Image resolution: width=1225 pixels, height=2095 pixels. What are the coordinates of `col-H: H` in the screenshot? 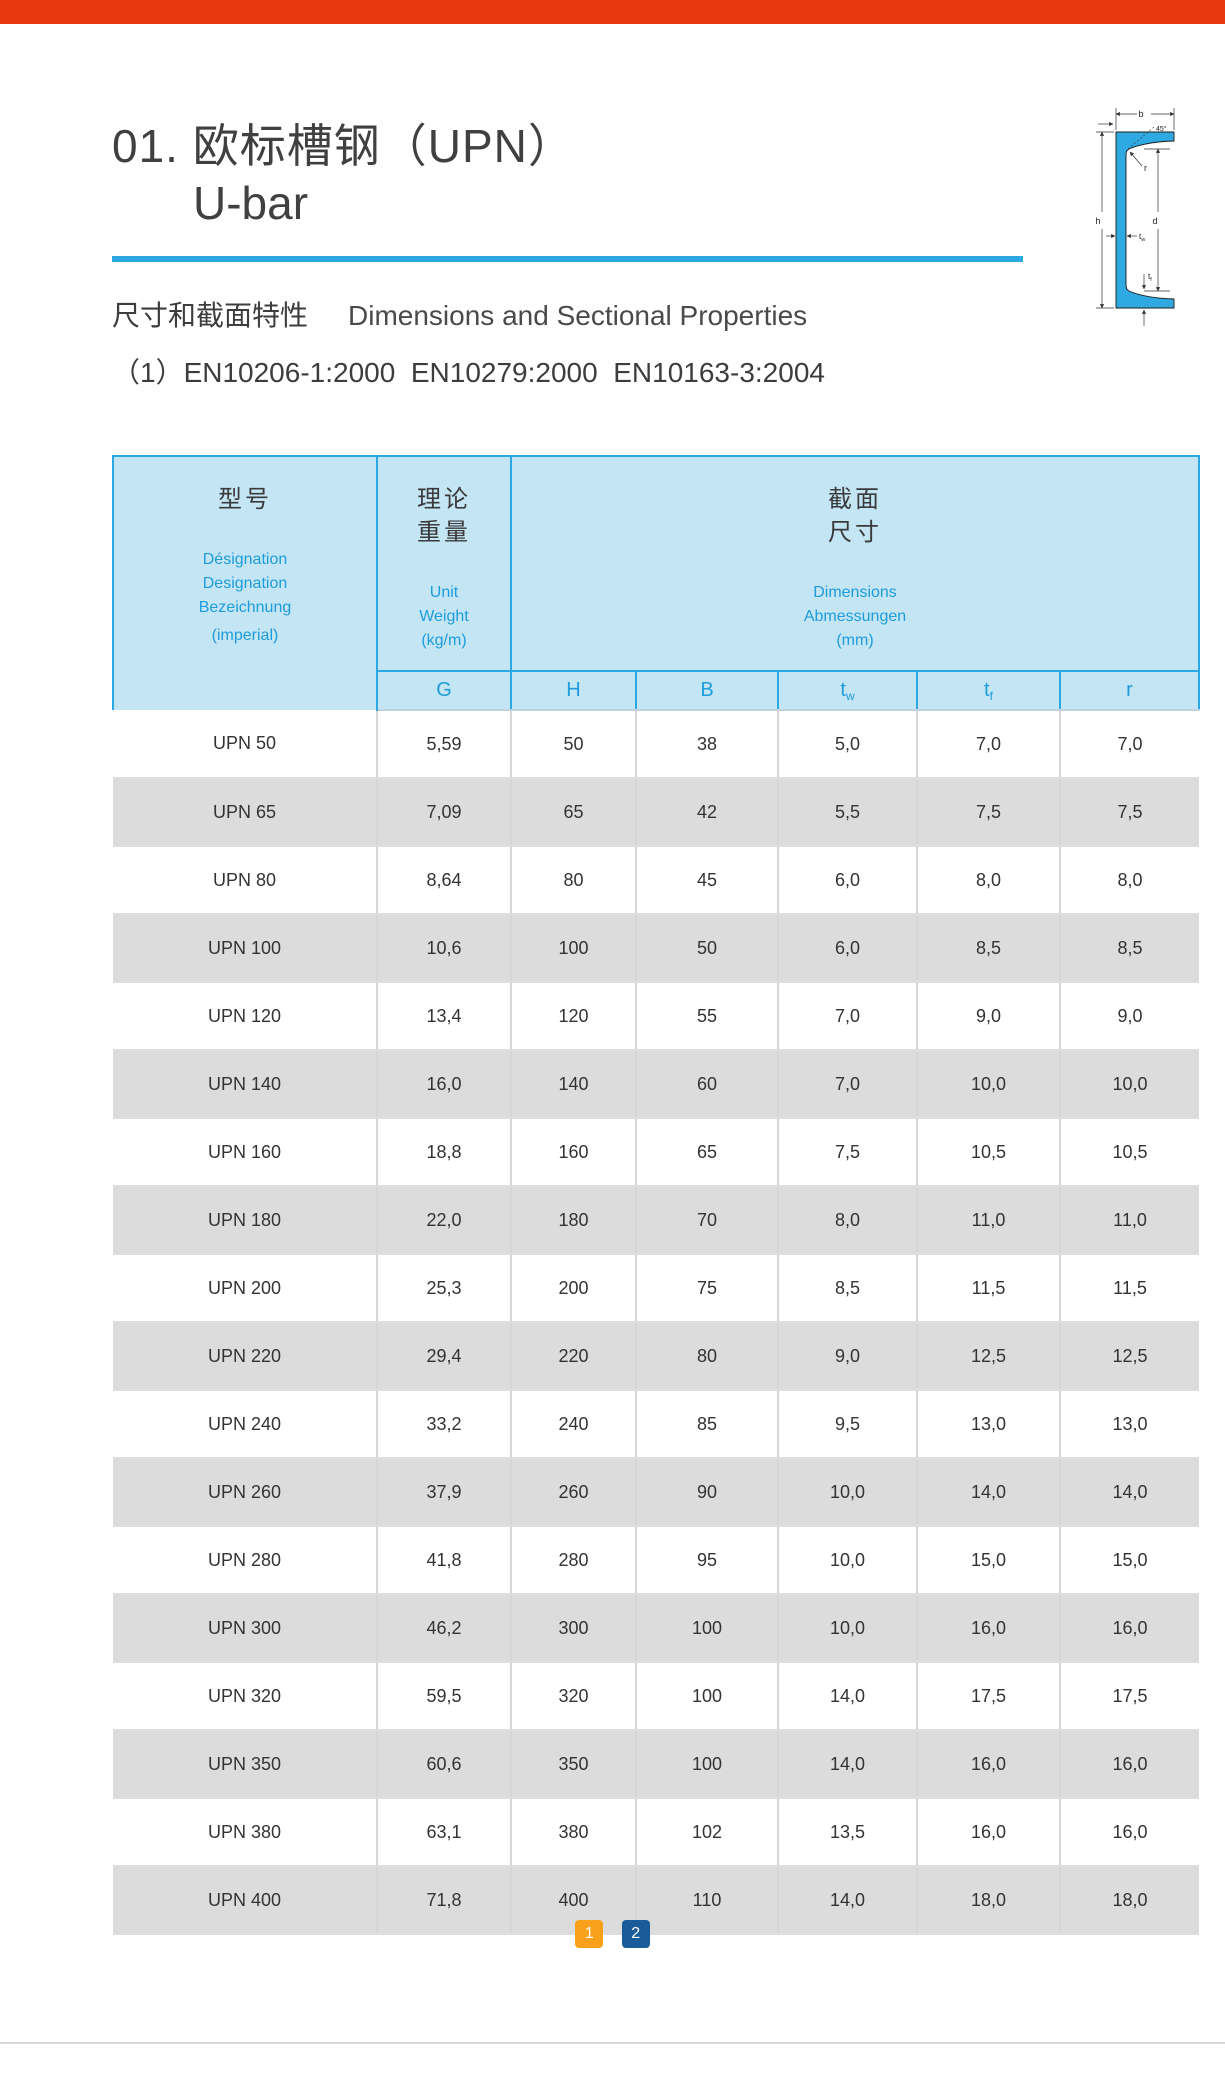 It's located at (573, 690).